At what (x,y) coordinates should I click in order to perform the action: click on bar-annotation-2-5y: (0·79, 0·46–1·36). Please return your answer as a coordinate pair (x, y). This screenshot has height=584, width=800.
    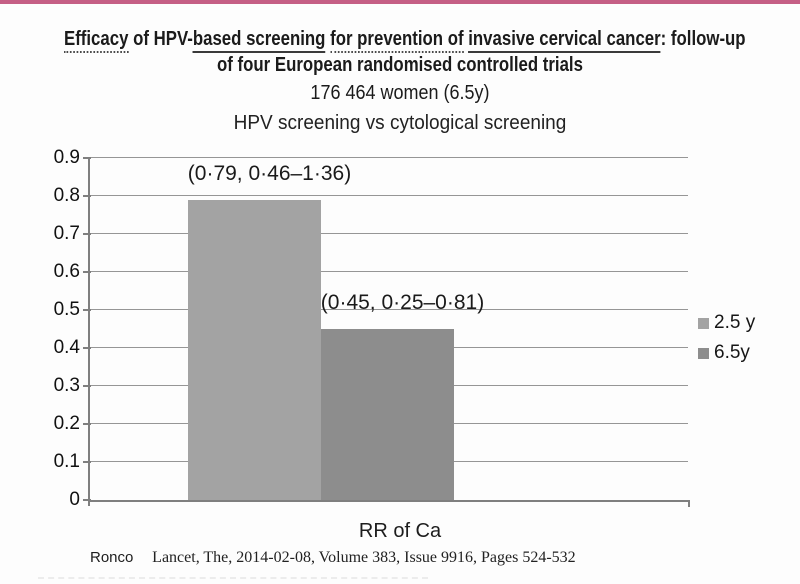
    Looking at the image, I should click on (269, 173).